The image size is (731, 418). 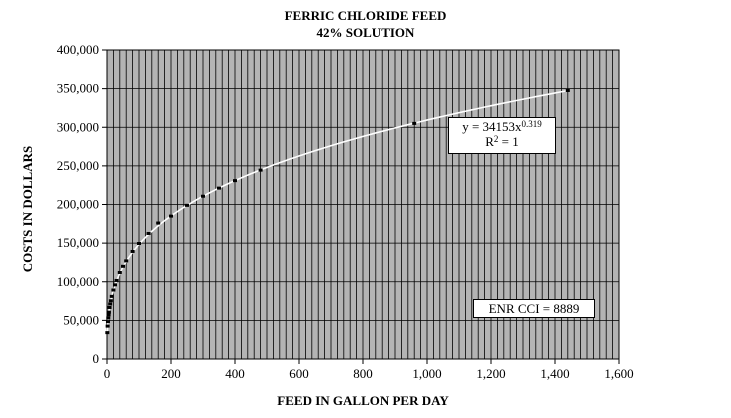 I want to click on x-tick-label: 400, so click(x=235, y=373).